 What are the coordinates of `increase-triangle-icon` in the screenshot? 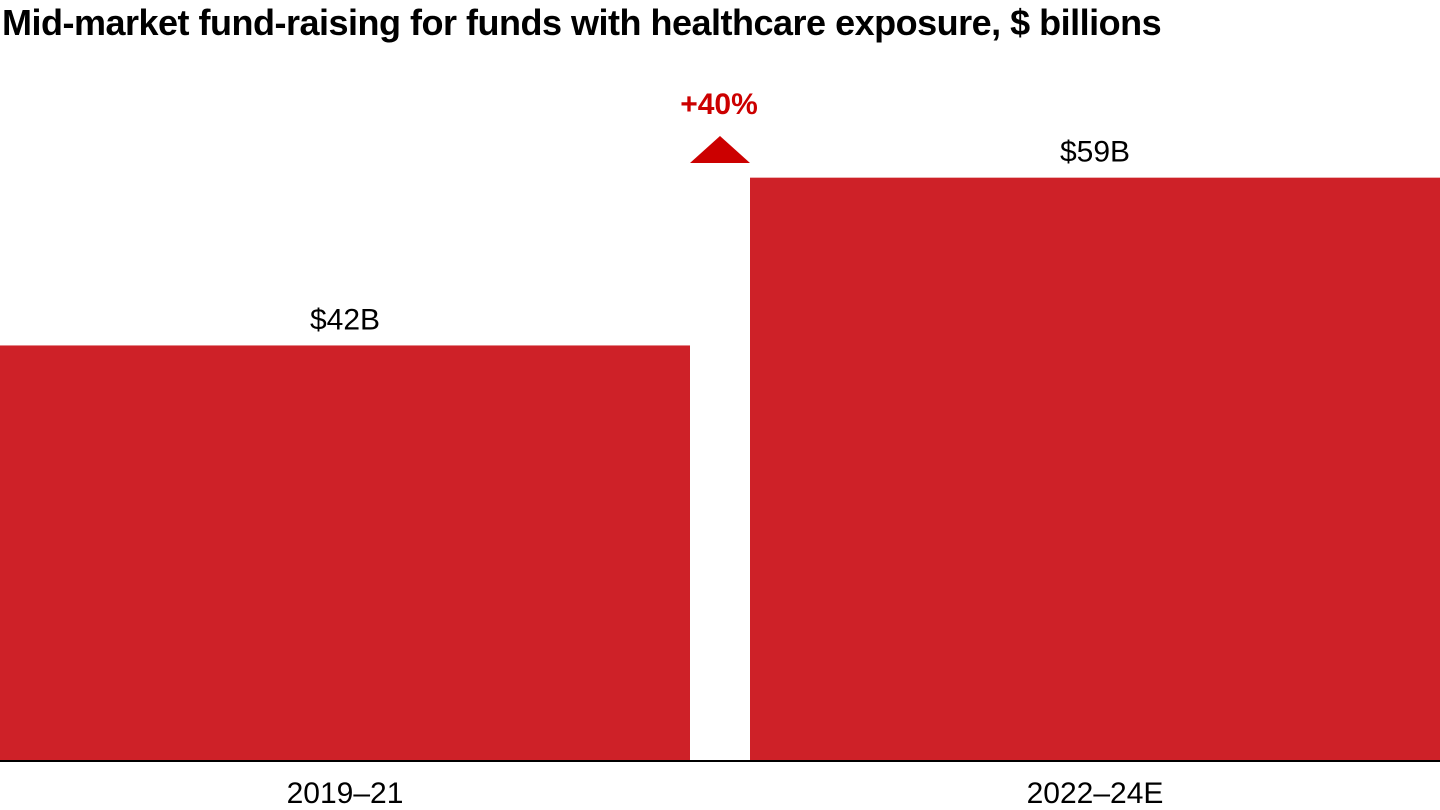 It's located at (720, 149).